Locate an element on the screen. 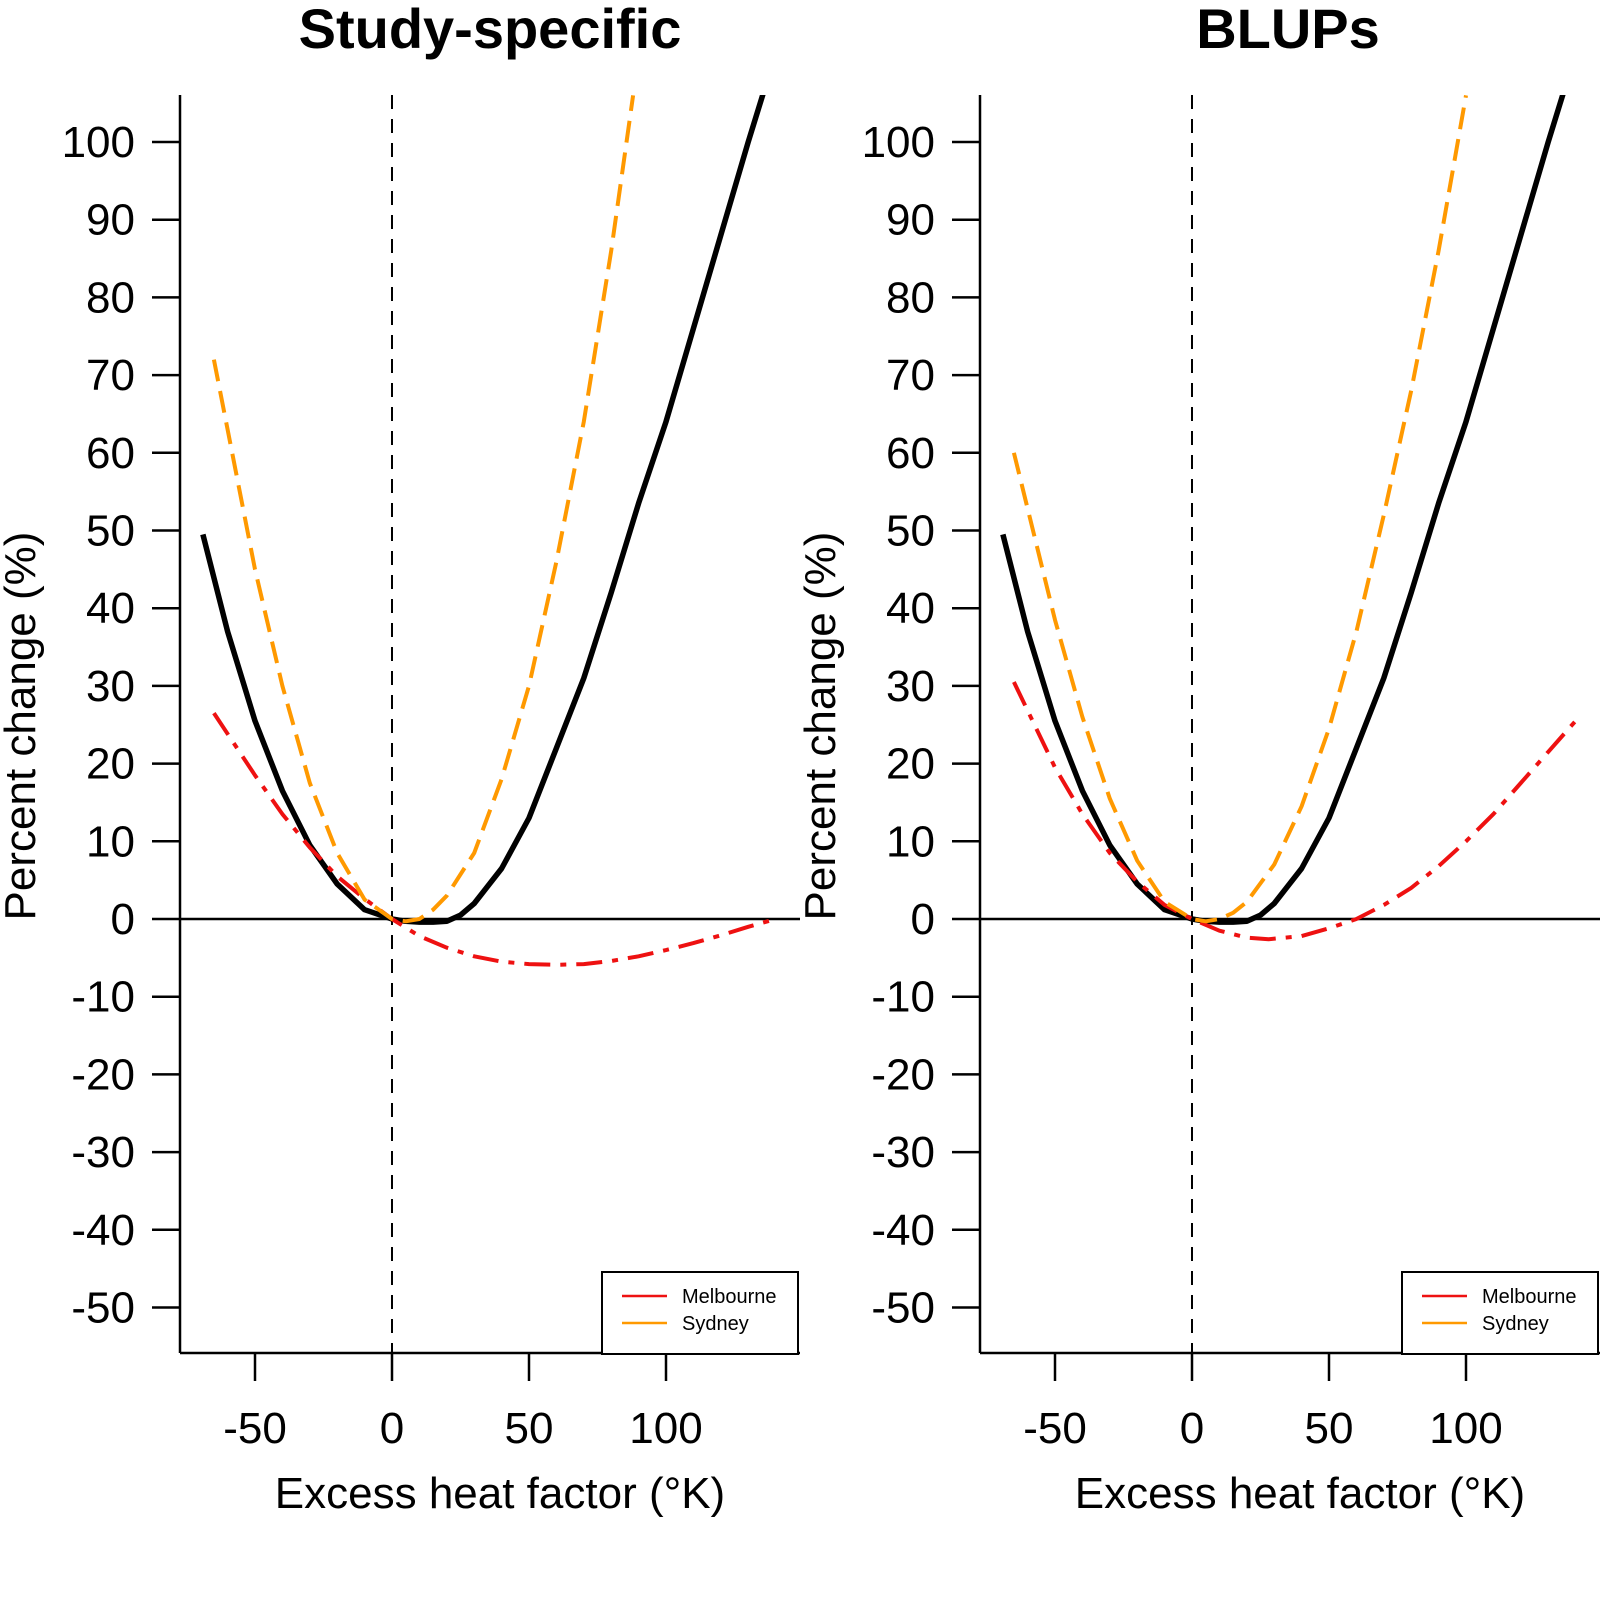 Image resolution: width=1600 pixels, height=1600 pixels. chart-title: BLUPs is located at coordinates (1288, 30).